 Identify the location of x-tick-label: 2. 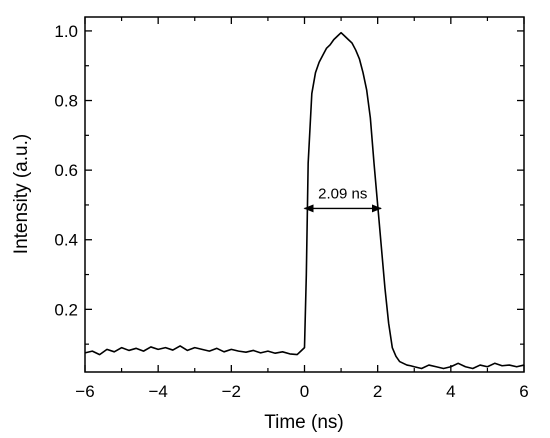
(377, 391).